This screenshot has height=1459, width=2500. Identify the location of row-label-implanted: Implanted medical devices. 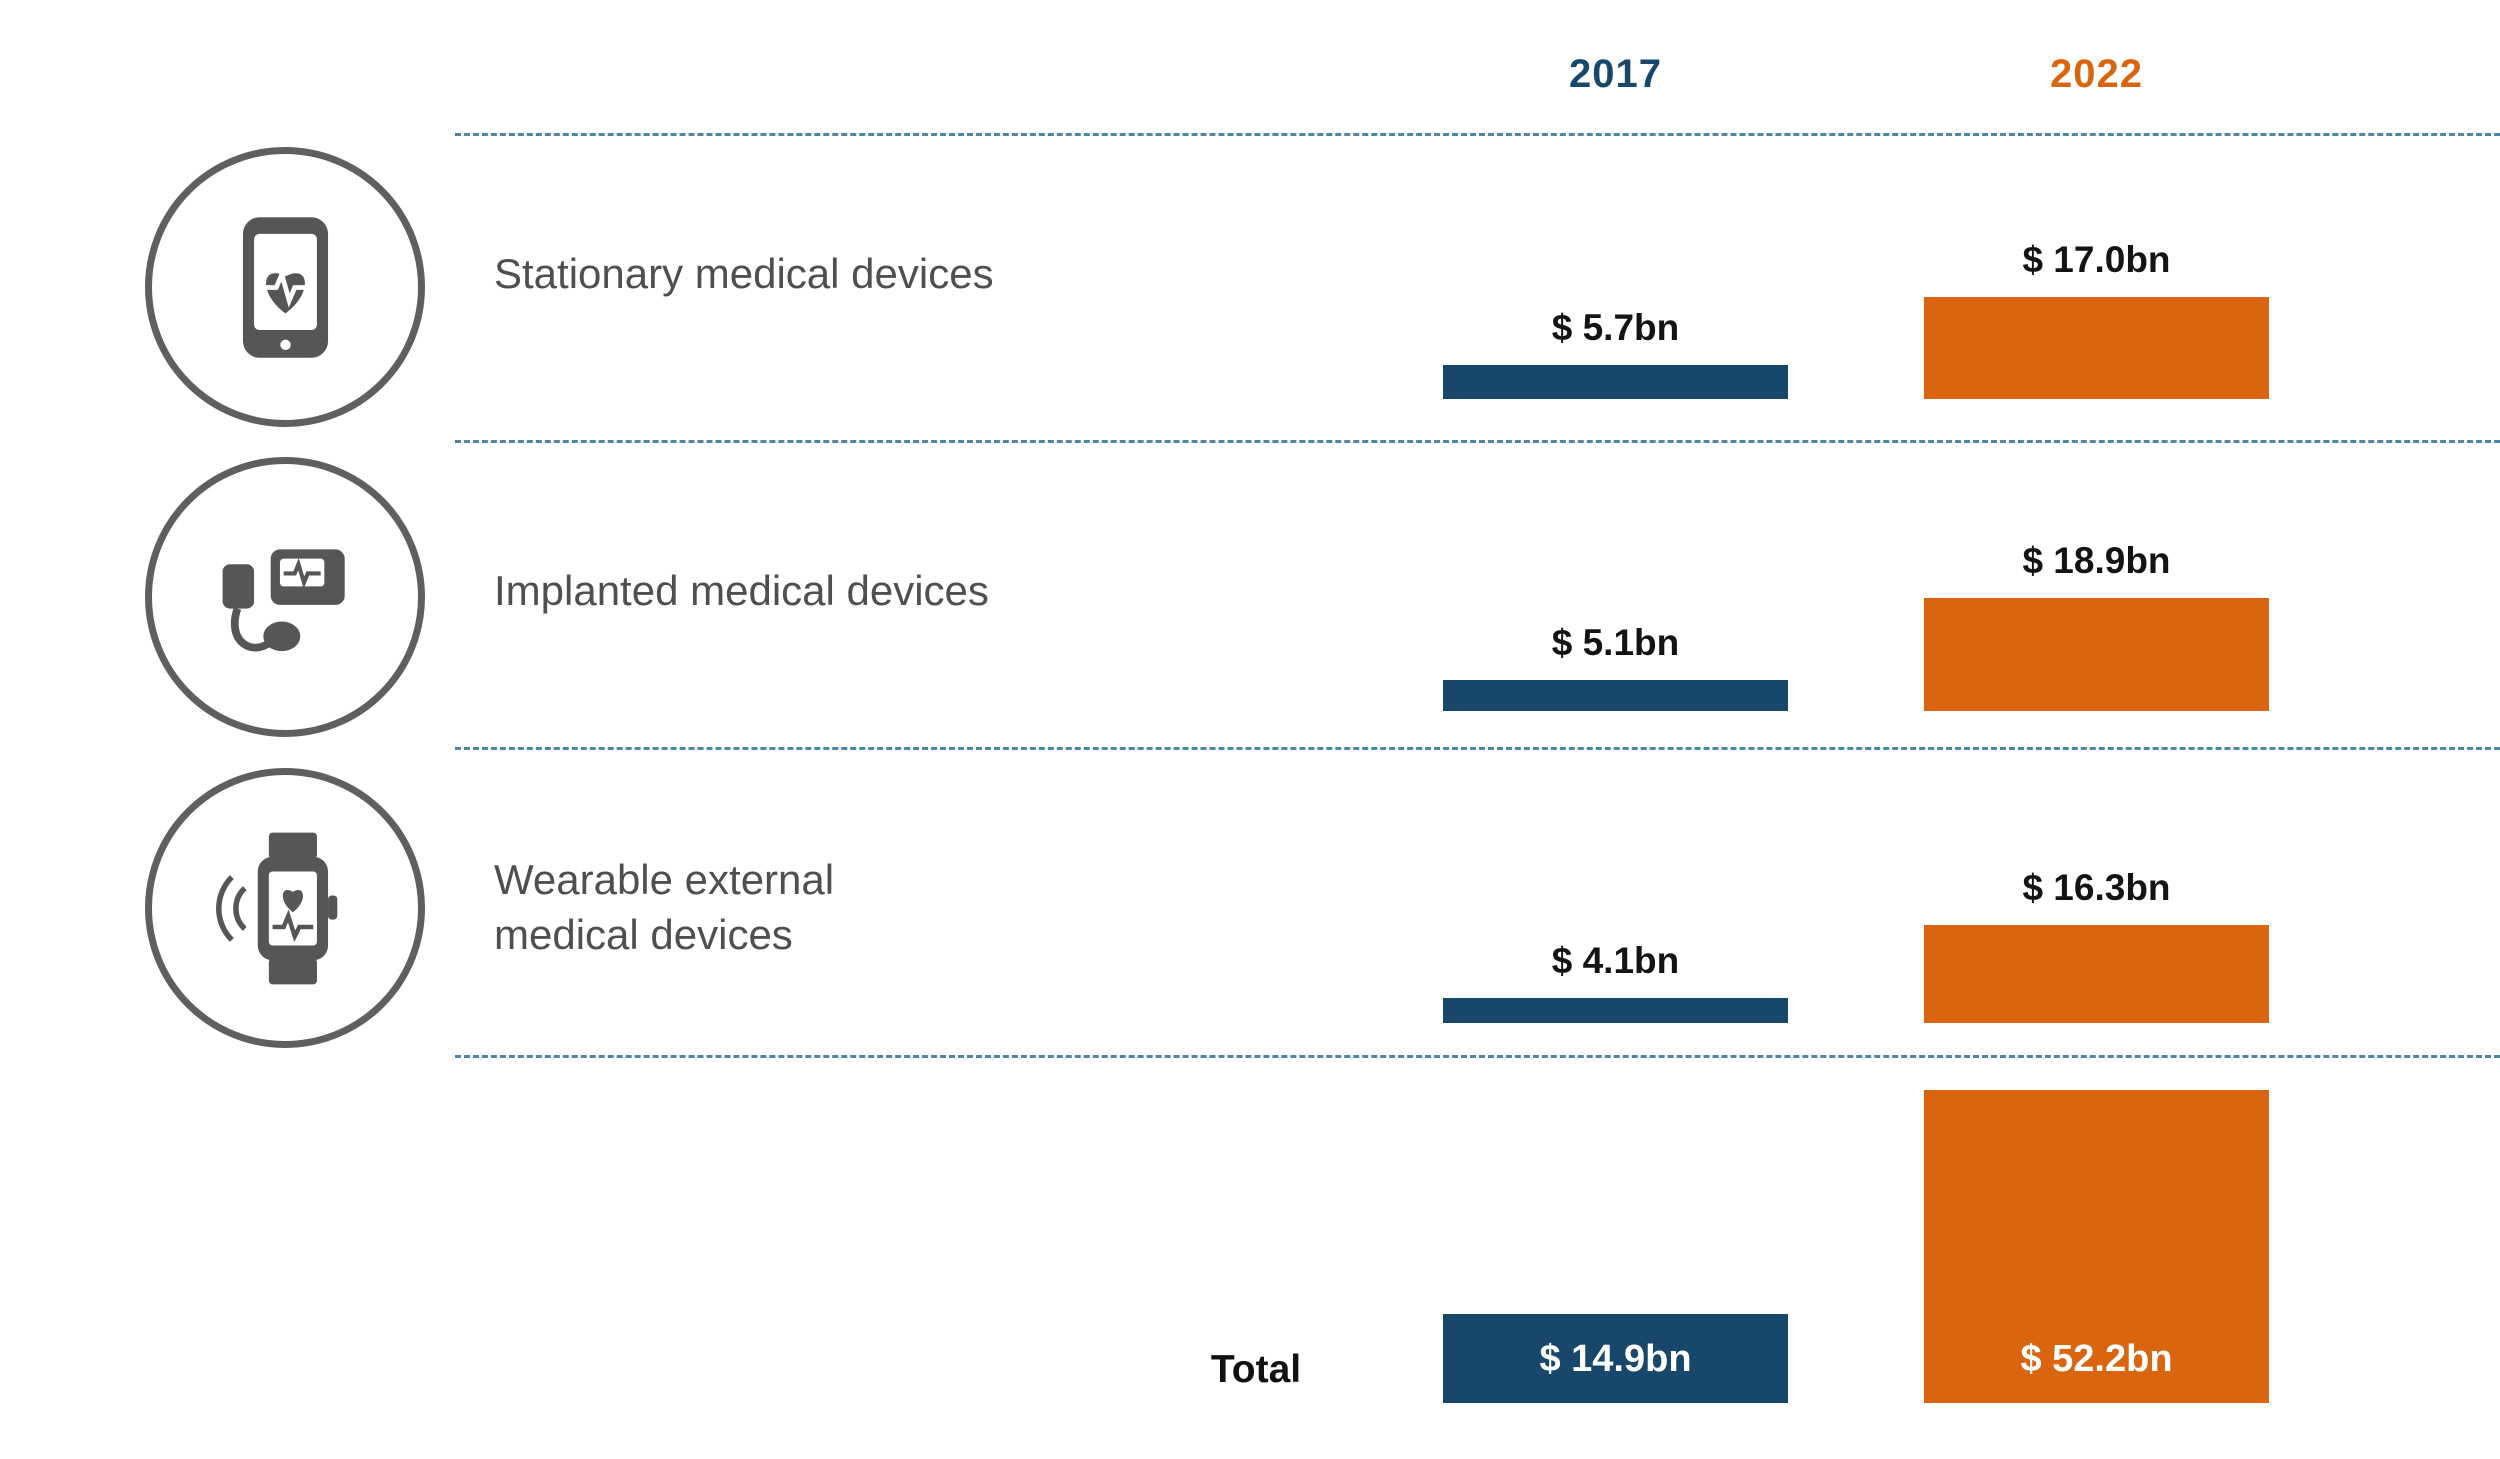
(874, 590).